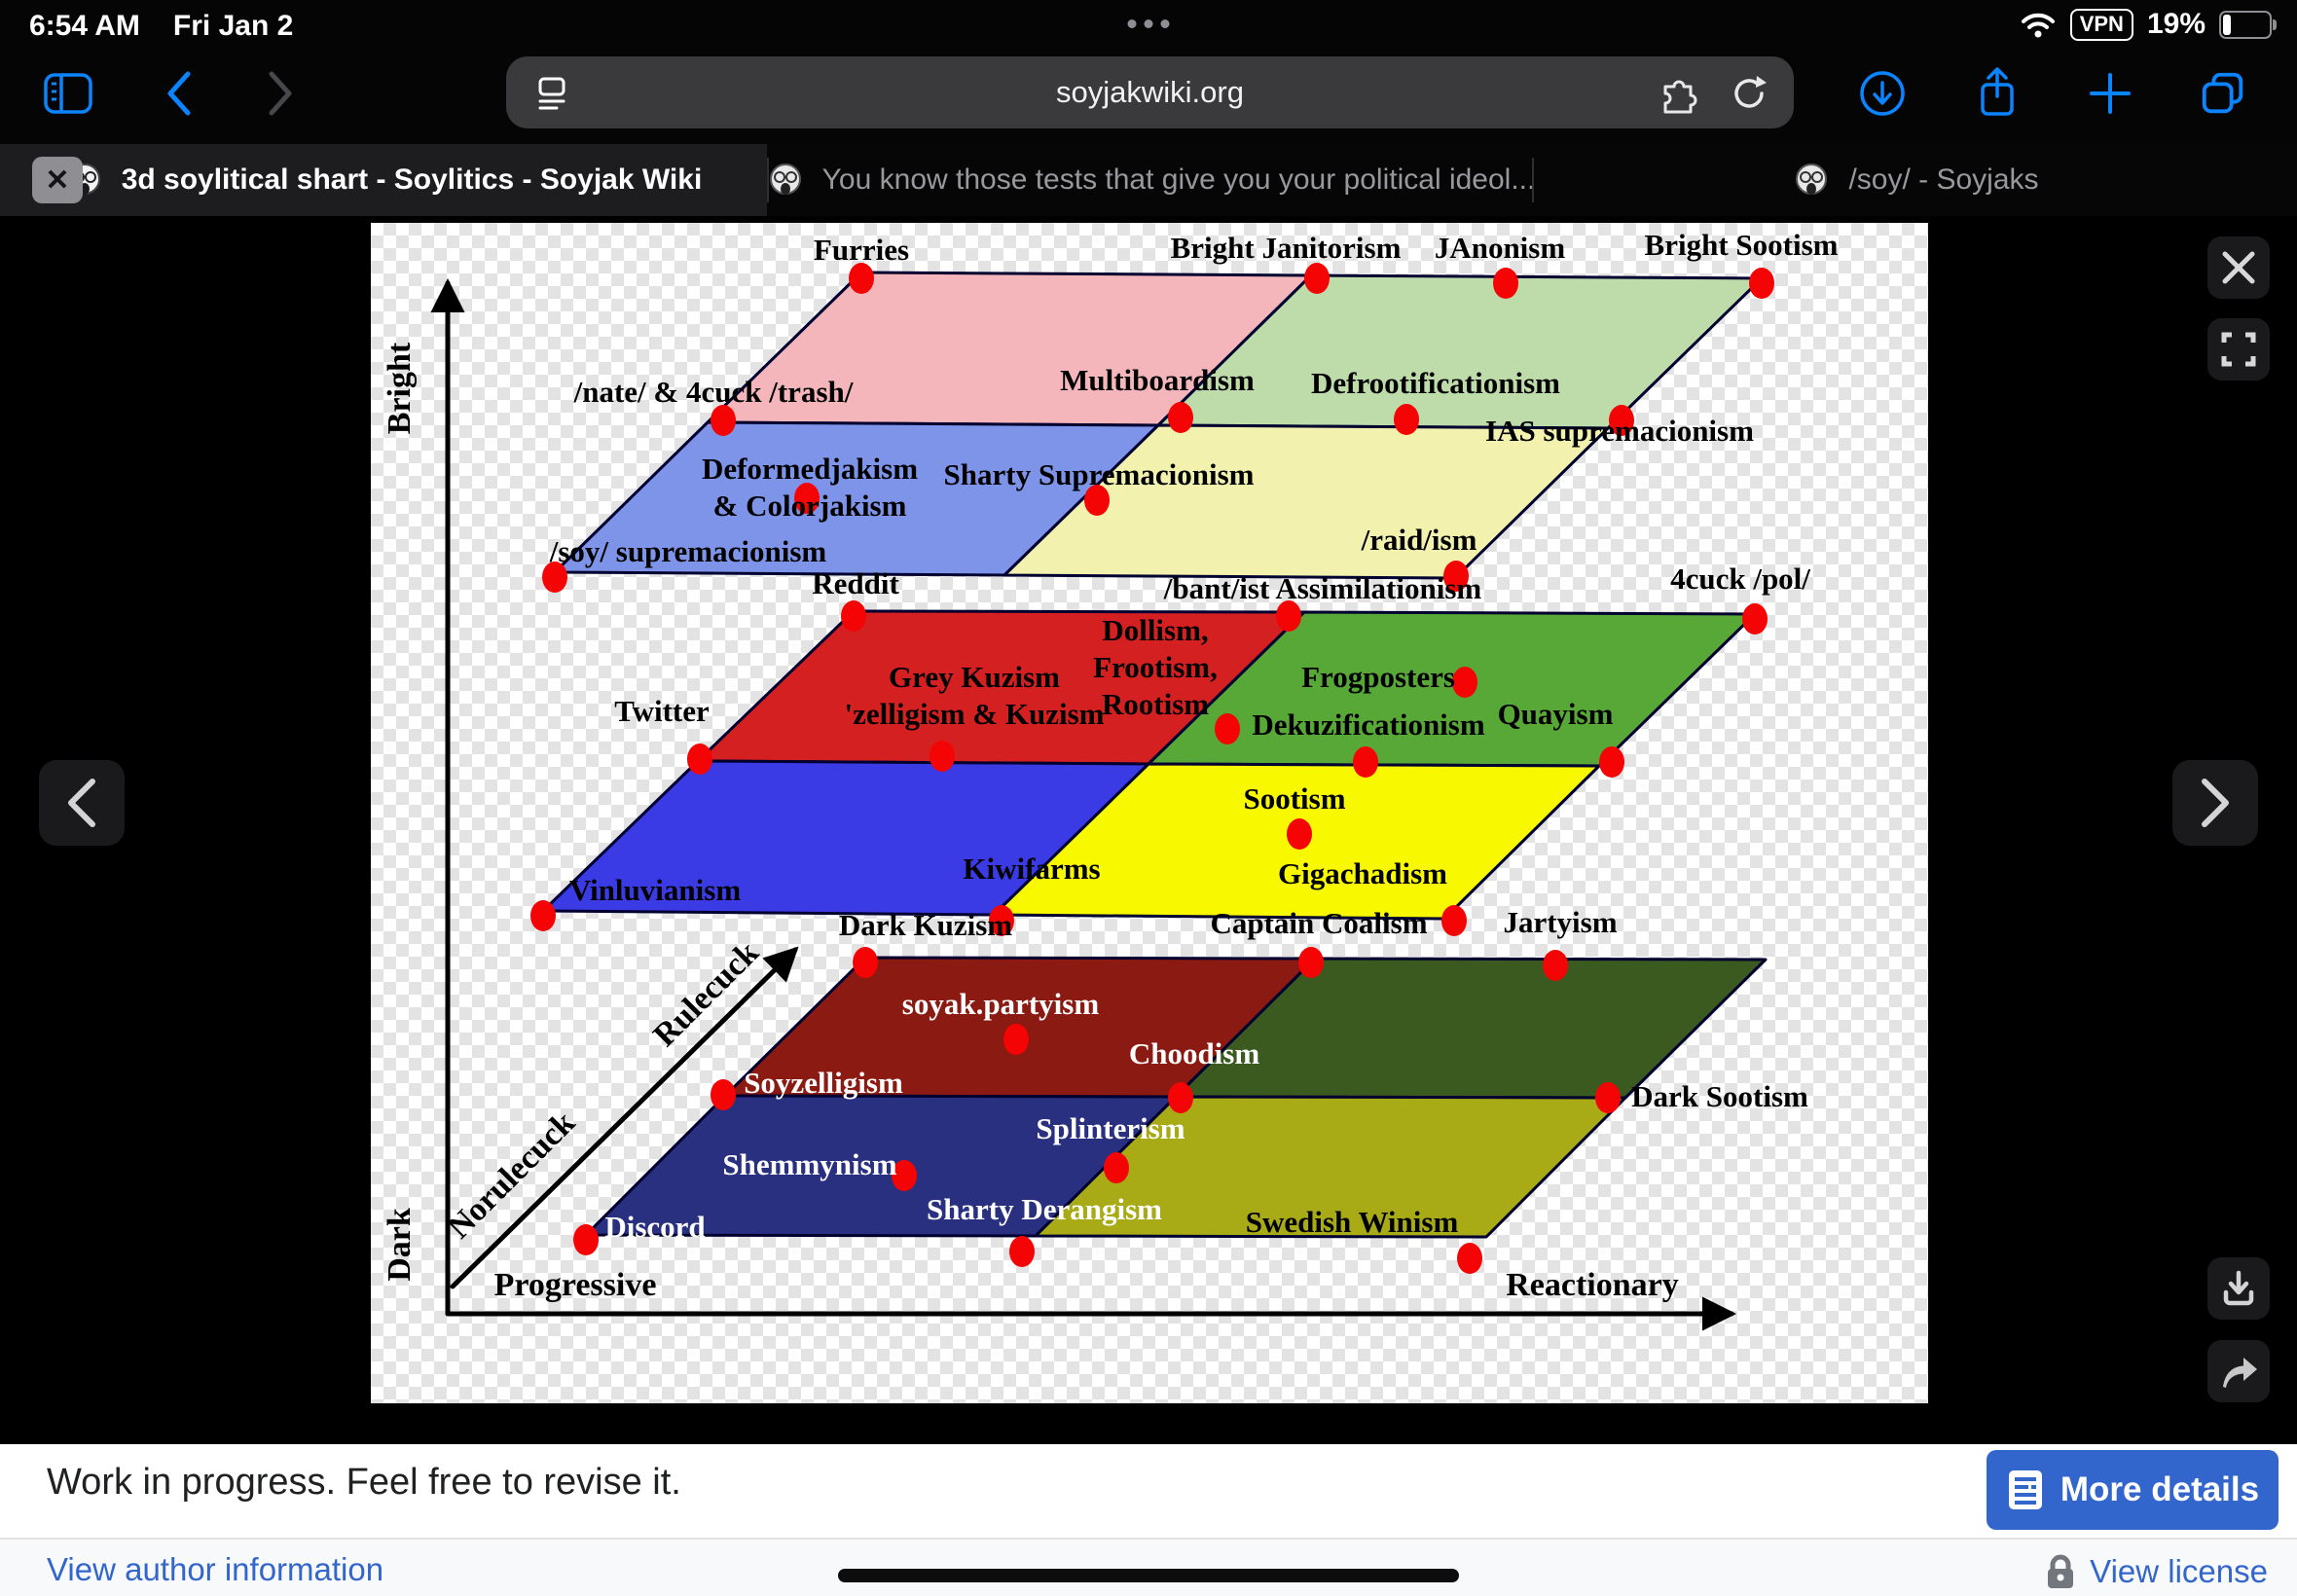 This screenshot has width=2297, height=1596. I want to click on chart-dot-janonism, so click(1505, 283).